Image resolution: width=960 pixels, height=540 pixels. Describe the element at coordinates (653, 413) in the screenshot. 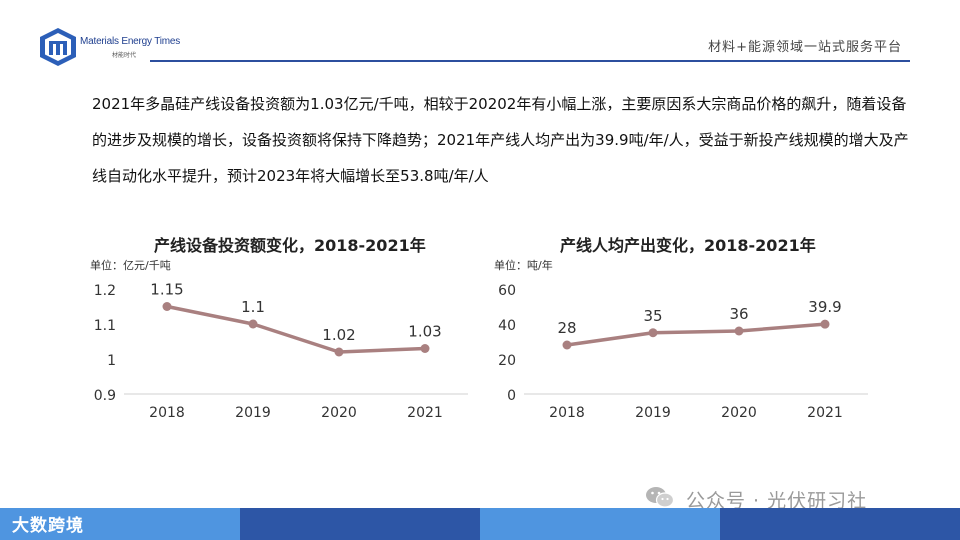

I see `output-x-tick-label: 2019` at that location.